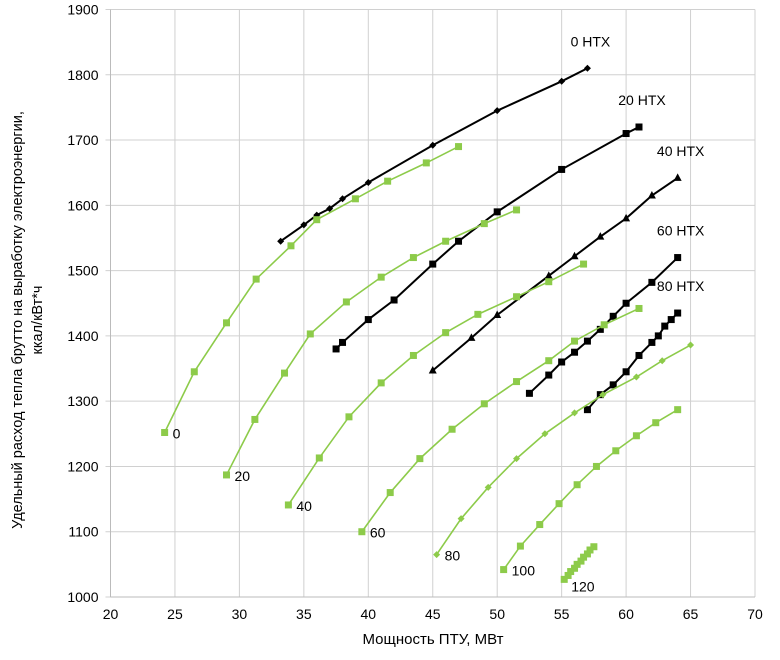  Describe the element at coordinates (240, 614) in the screenshot. I see `x-tick-label: 30` at that location.